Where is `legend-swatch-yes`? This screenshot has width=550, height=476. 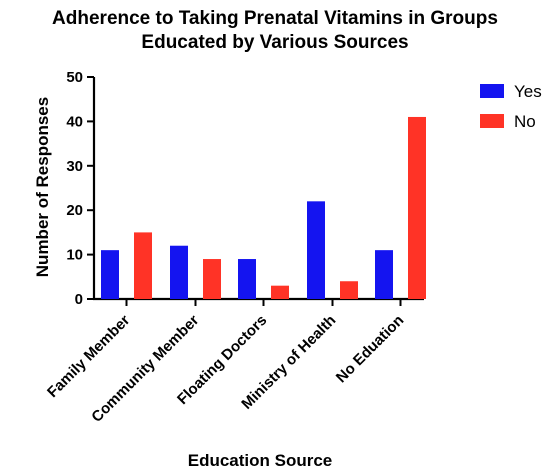 legend-swatch-yes is located at coordinates (492, 91).